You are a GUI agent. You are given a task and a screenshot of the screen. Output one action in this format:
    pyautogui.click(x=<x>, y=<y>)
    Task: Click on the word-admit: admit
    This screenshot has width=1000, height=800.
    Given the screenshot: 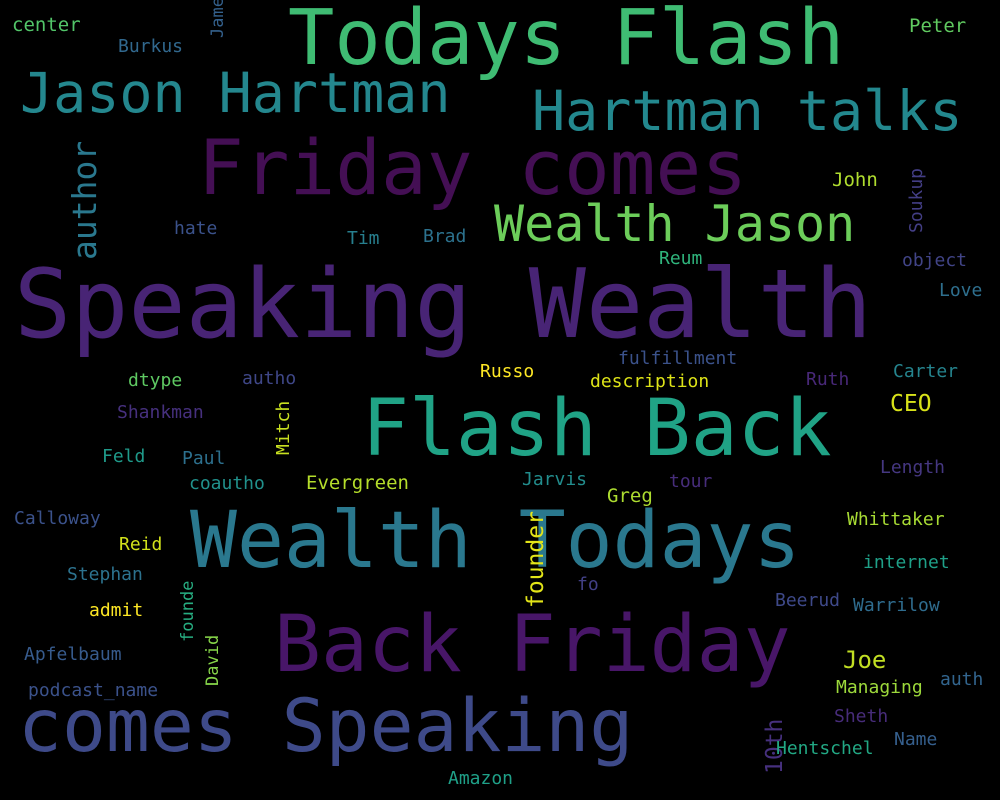 What is the action you would take?
    pyautogui.click(x=116, y=610)
    